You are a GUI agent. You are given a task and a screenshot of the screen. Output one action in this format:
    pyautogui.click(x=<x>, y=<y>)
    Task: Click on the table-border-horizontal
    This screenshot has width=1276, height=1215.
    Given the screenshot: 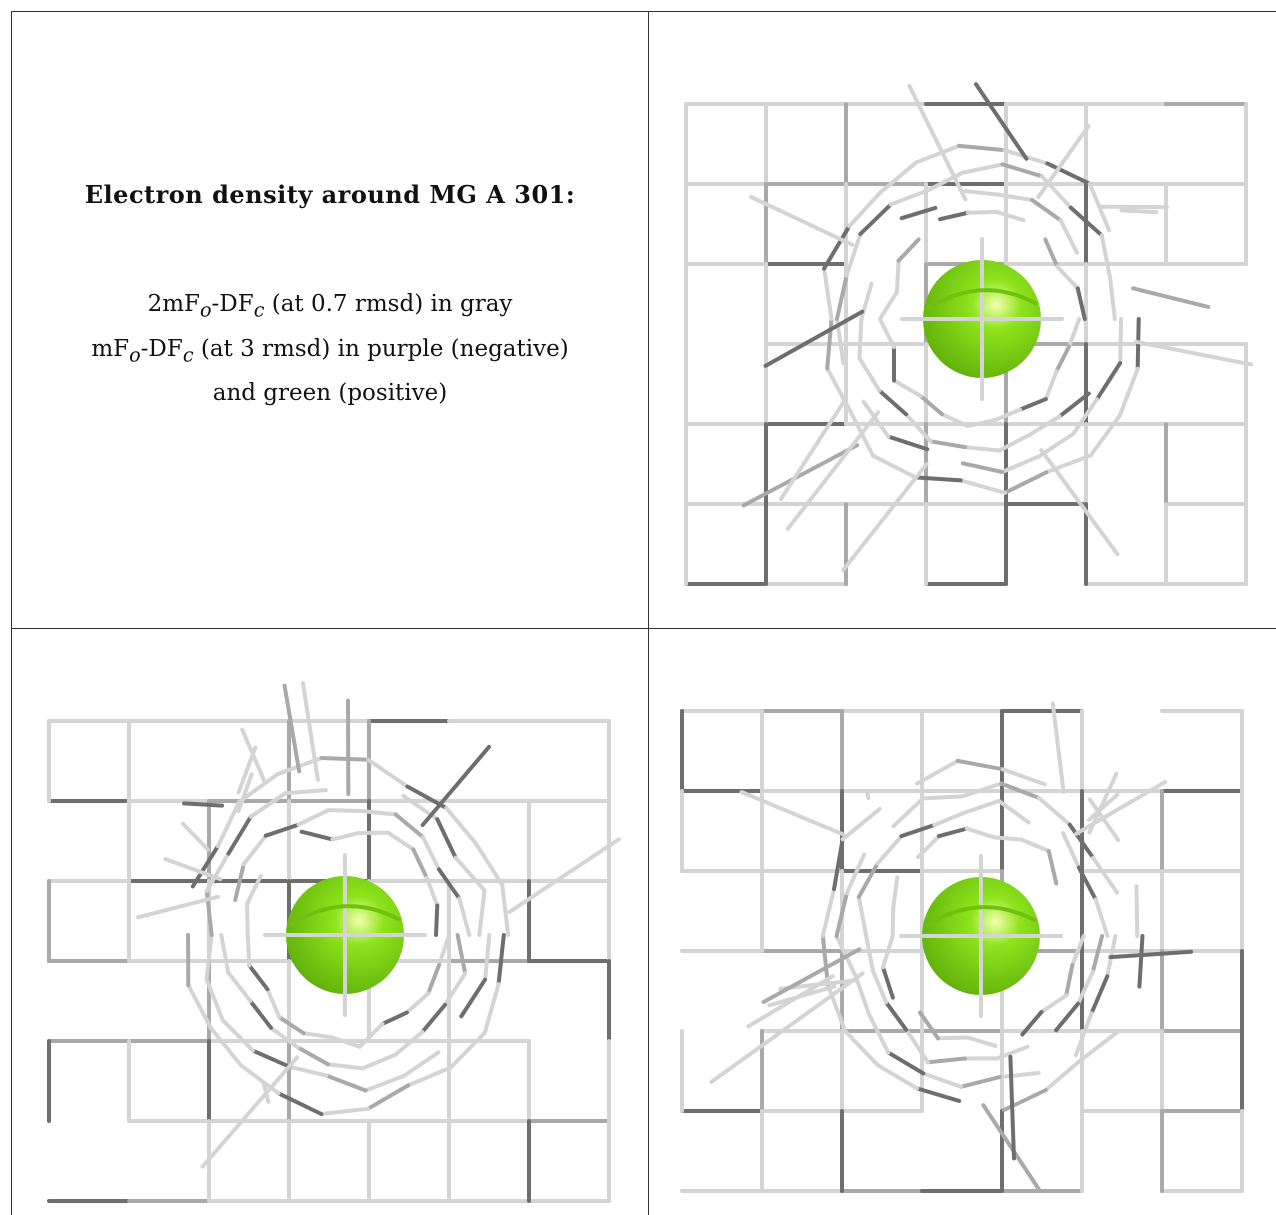 What is the action you would take?
    pyautogui.click(x=643, y=628)
    